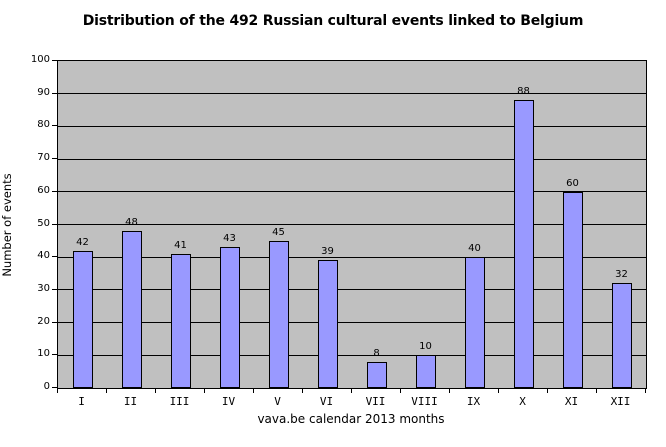  Describe the element at coordinates (43, 125) in the screenshot. I see `y-tick-label: 80` at that location.